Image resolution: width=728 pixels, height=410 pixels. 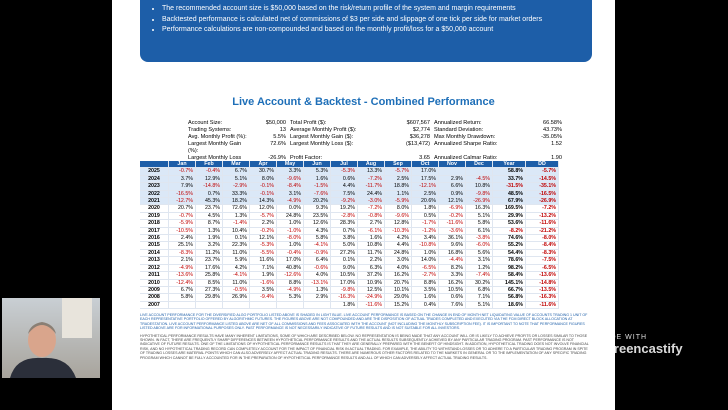 I want to click on value-cell: 13.3%, so click(x=371, y=171).